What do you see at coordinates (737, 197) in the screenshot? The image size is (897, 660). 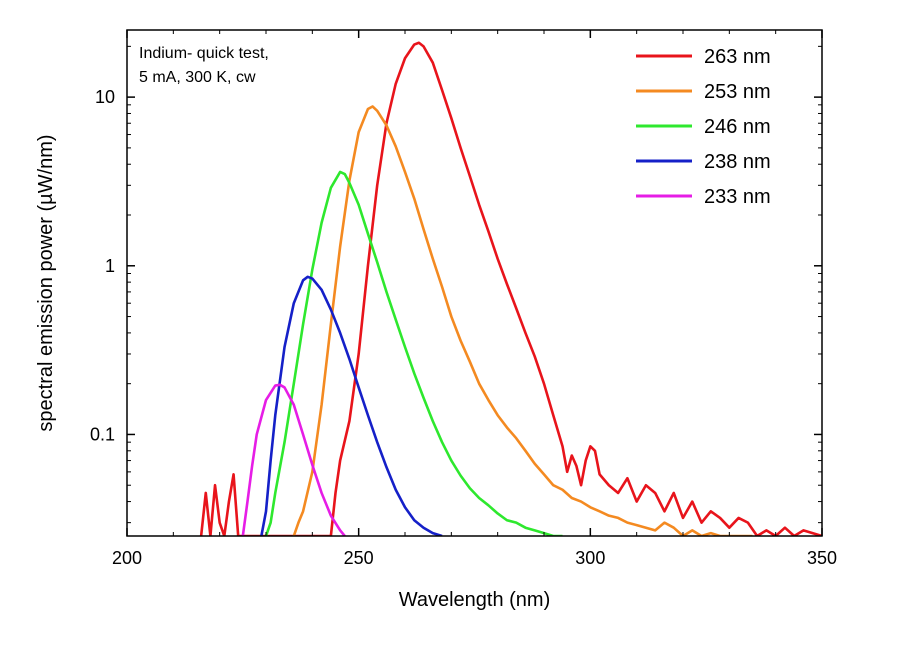 I see `legend-label: 233 nm` at bounding box center [737, 197].